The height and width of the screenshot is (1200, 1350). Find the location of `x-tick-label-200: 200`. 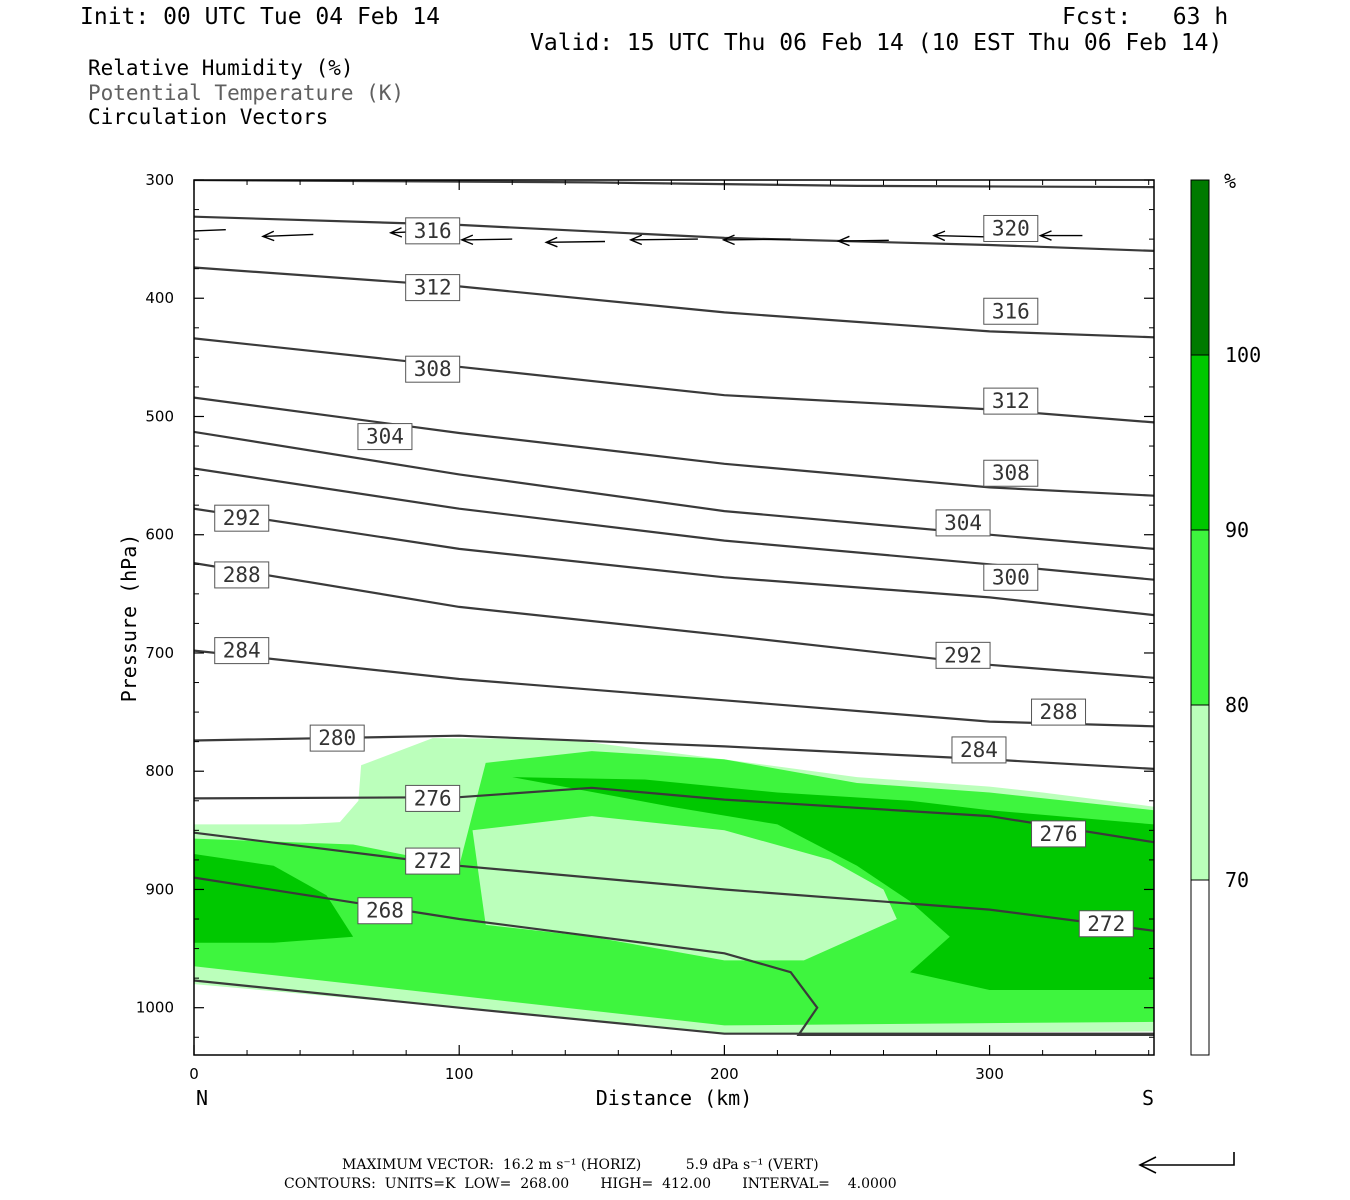

x-tick-label-200: 200 is located at coordinates (724, 1074).